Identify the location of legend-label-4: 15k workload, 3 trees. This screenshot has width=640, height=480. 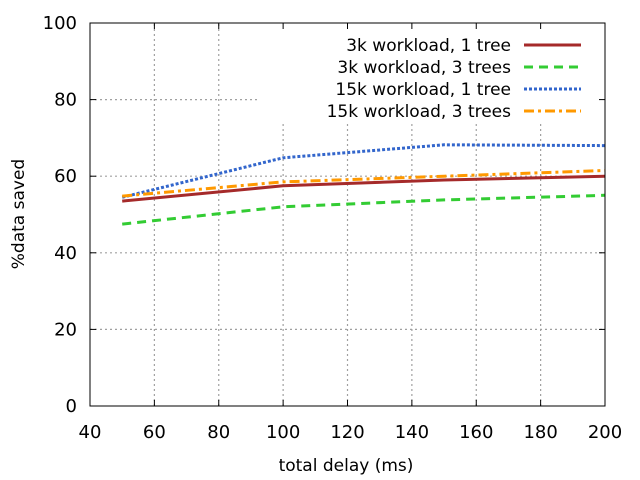
(419, 112).